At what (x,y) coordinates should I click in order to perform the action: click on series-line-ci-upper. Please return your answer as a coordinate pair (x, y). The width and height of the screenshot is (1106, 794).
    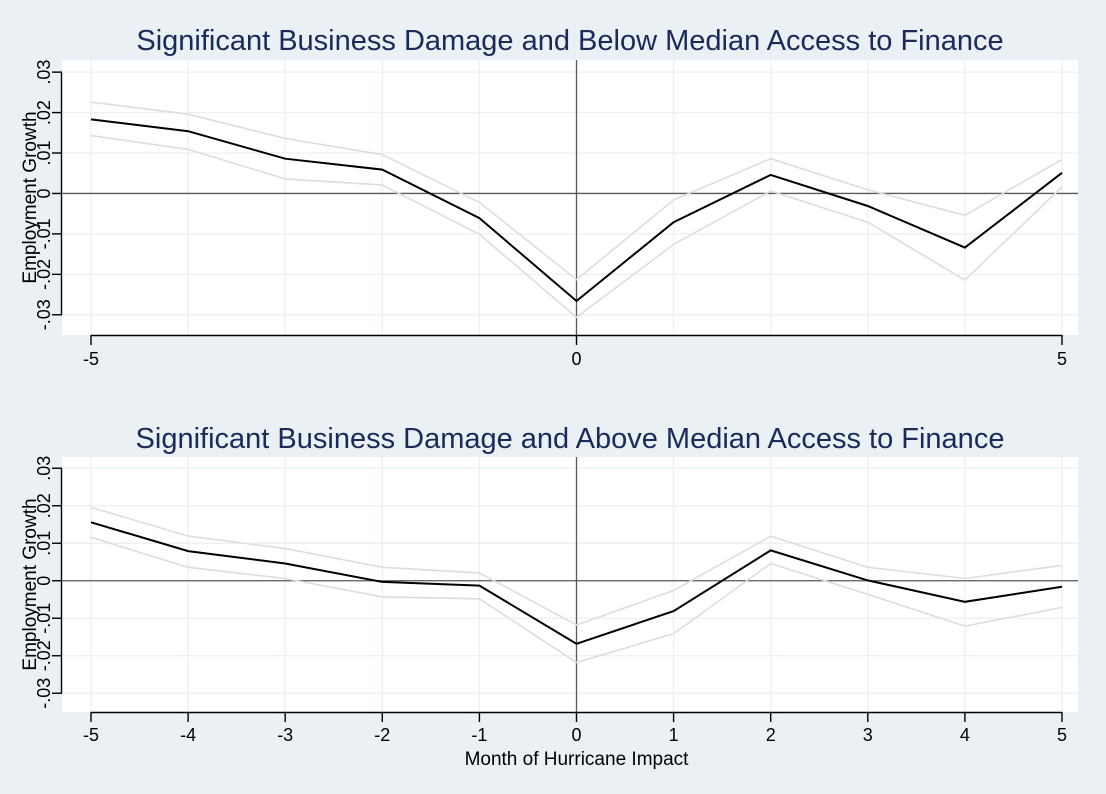
    Looking at the image, I should click on (576, 566).